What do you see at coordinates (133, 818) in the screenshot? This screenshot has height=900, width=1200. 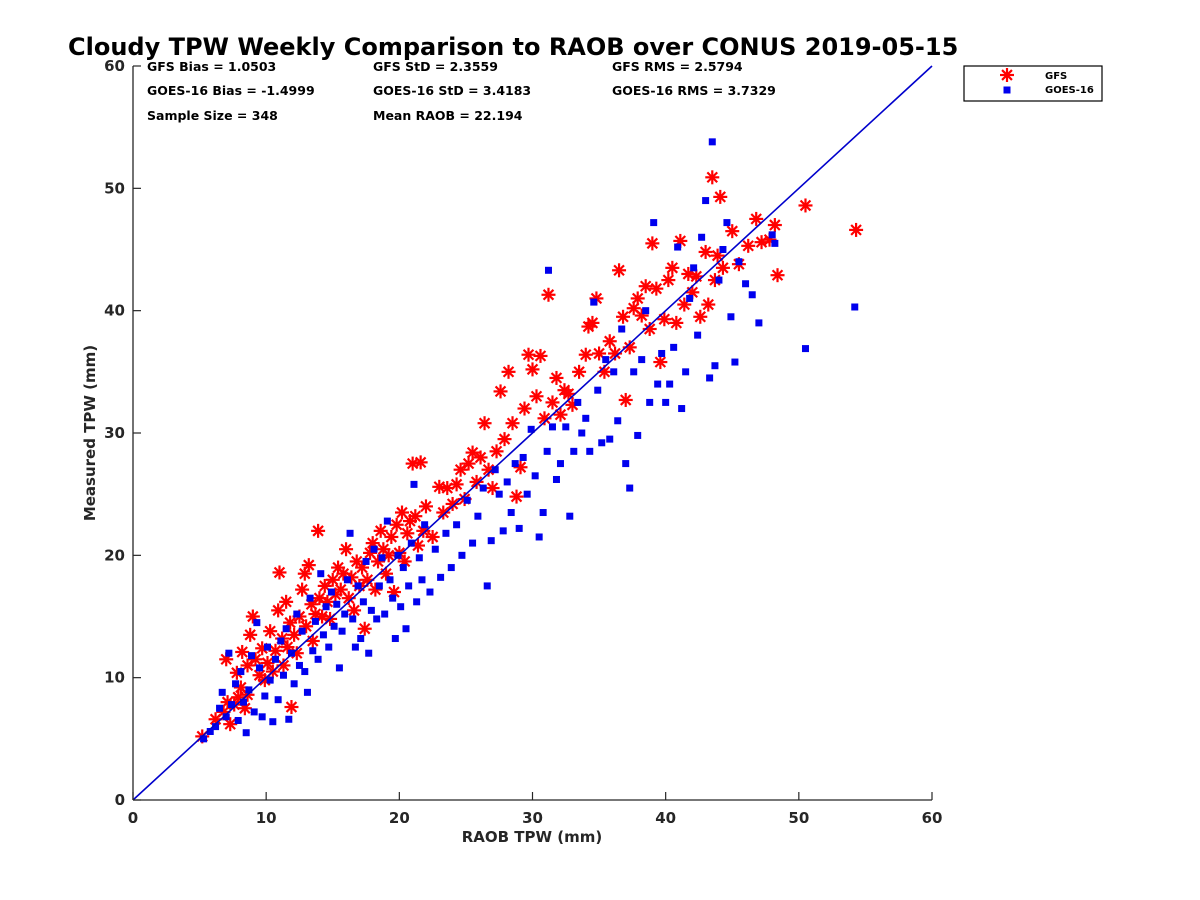 I see `x-tick-label: 0` at bounding box center [133, 818].